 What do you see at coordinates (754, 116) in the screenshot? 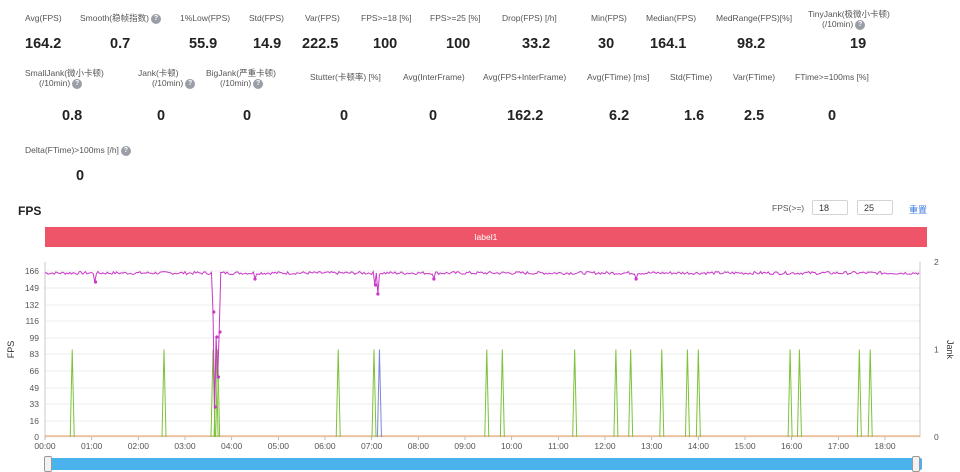
I see `metric-value: 2.5` at bounding box center [754, 116].